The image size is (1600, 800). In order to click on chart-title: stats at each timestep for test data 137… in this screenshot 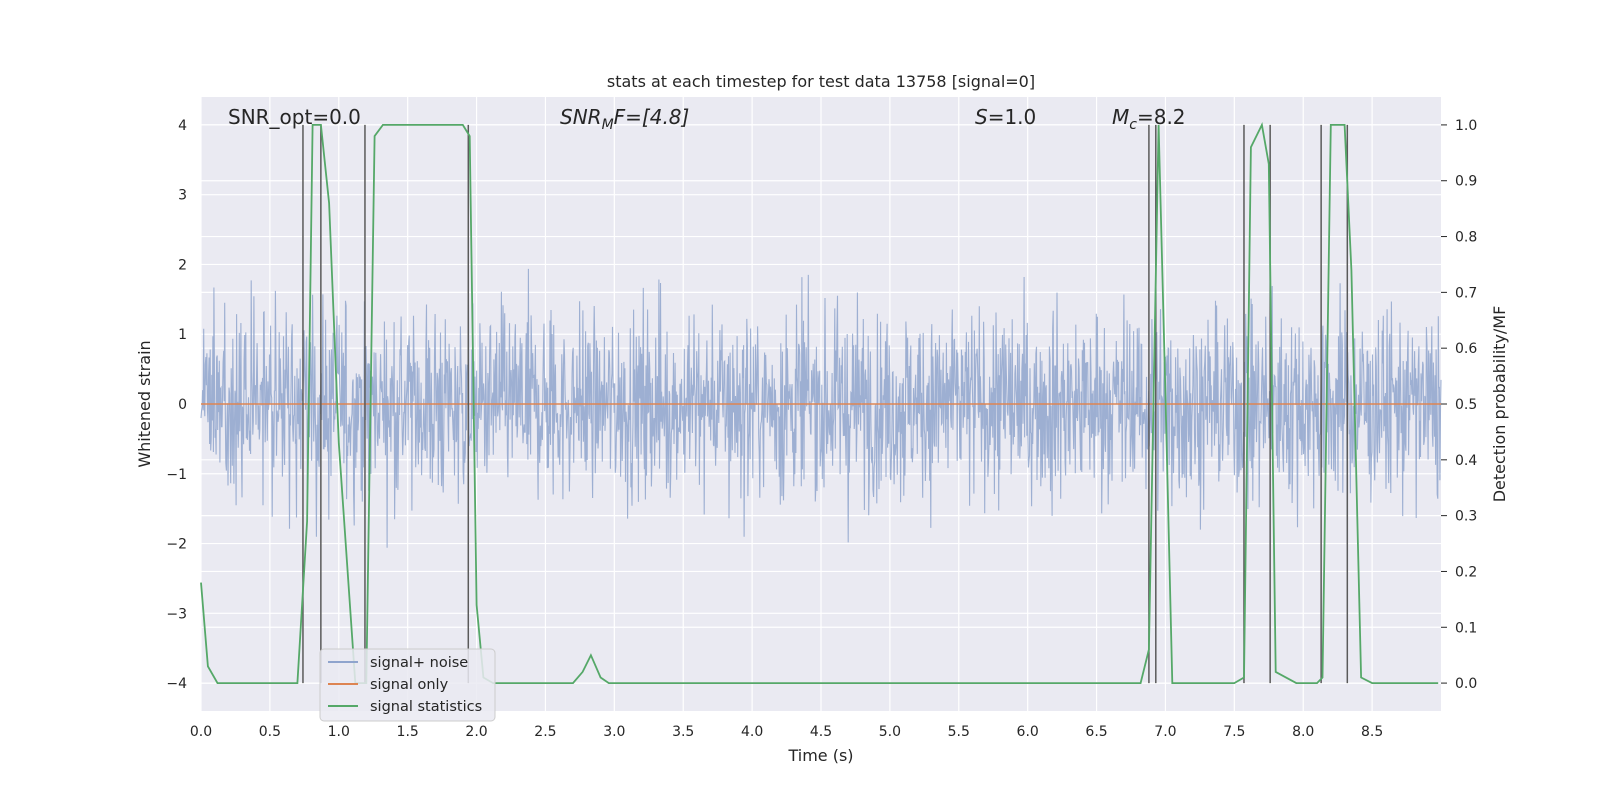, I will do `click(821, 81)`.